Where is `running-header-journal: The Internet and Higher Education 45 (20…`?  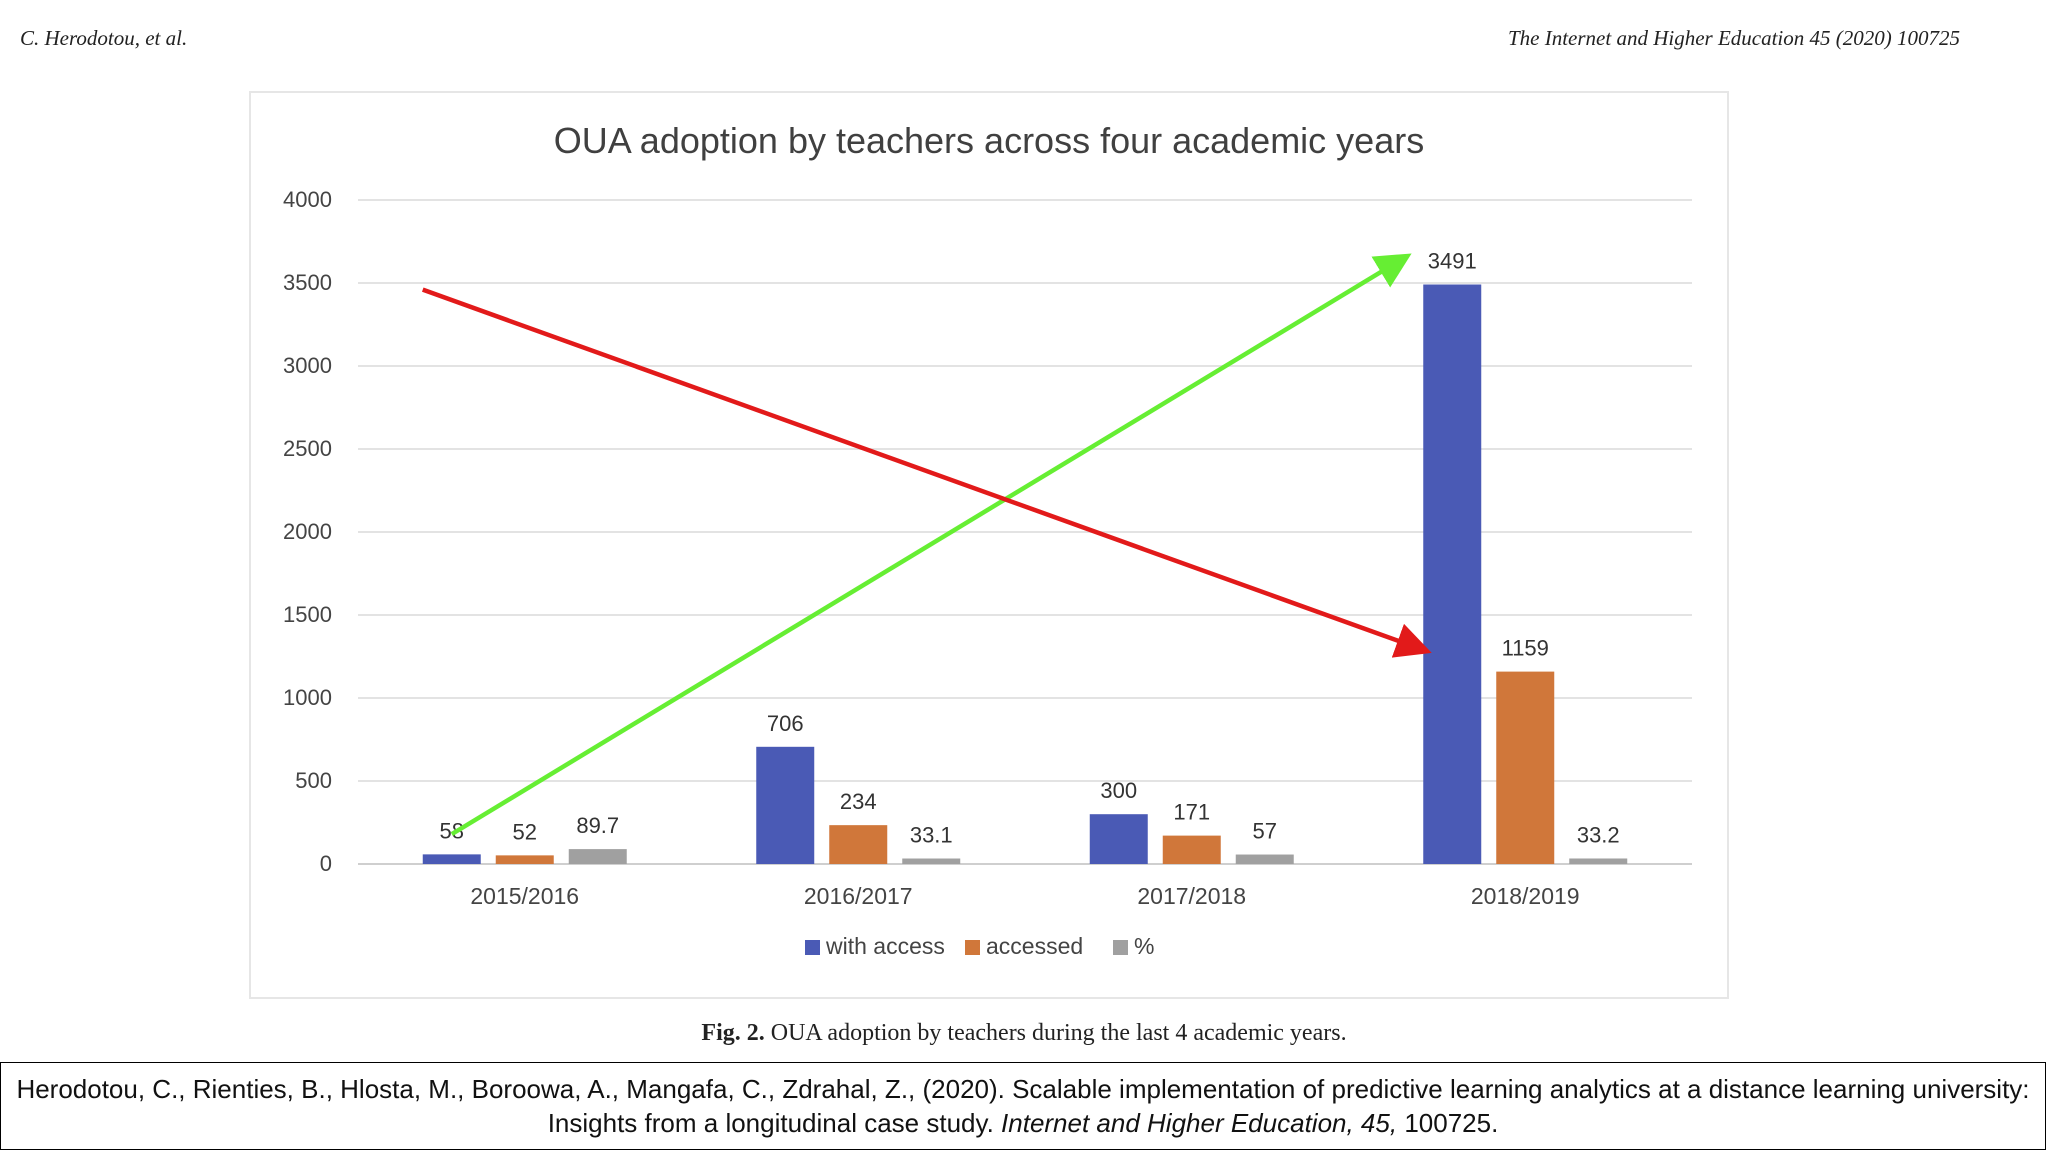
running-header-journal: The Internet and Higher Education 45 (20… is located at coordinates (1733, 38).